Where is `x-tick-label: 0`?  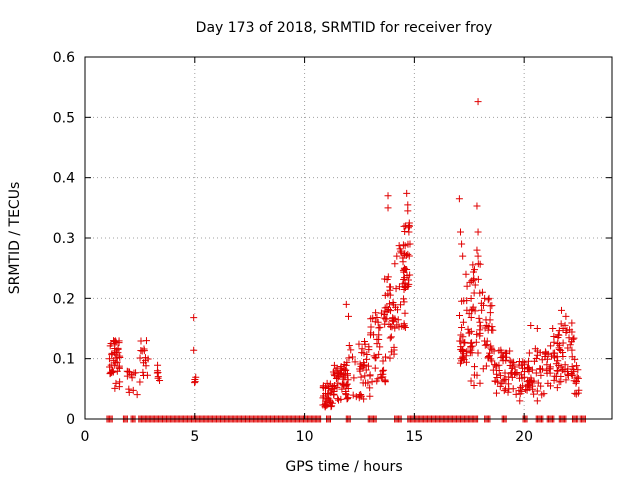 x-tick-label: 0 is located at coordinates (85, 437).